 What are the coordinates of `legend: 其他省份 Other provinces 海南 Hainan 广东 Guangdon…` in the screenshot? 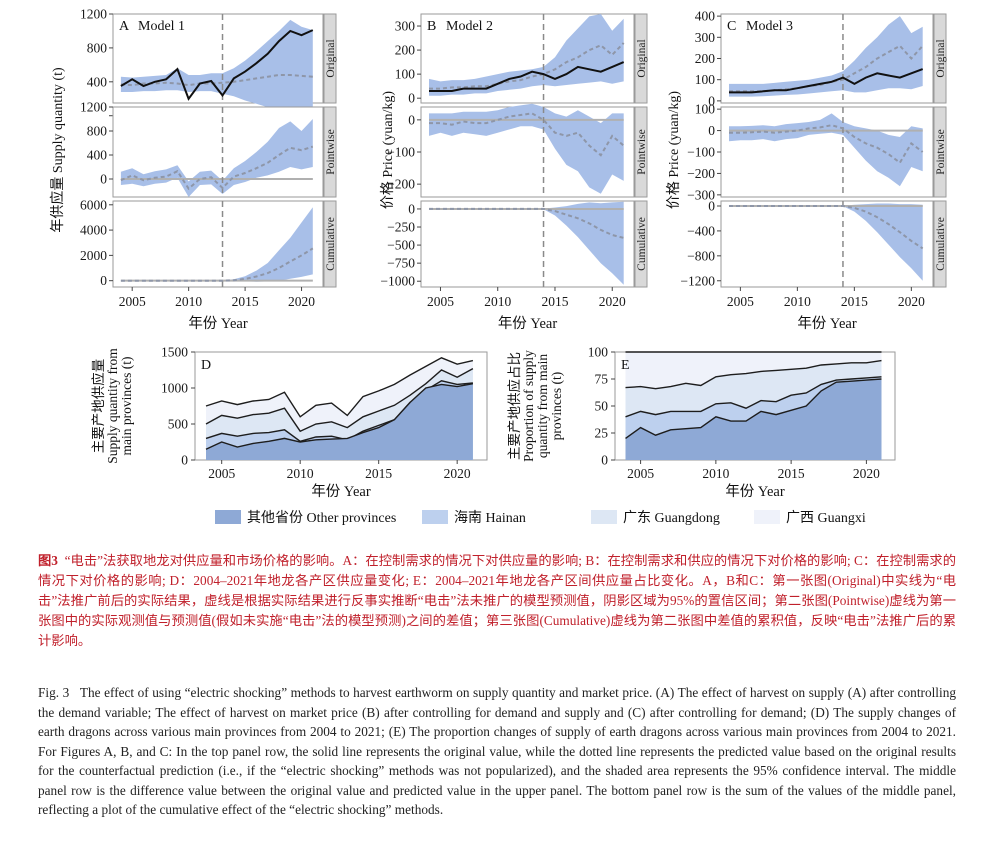 It's located at (540, 518).